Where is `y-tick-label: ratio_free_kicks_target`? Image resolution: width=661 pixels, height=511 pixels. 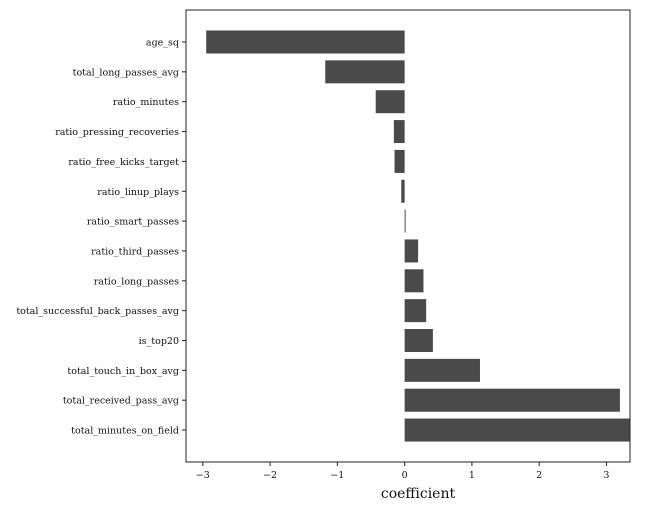 y-tick-label: ratio_free_kicks_target is located at coordinates (123, 162).